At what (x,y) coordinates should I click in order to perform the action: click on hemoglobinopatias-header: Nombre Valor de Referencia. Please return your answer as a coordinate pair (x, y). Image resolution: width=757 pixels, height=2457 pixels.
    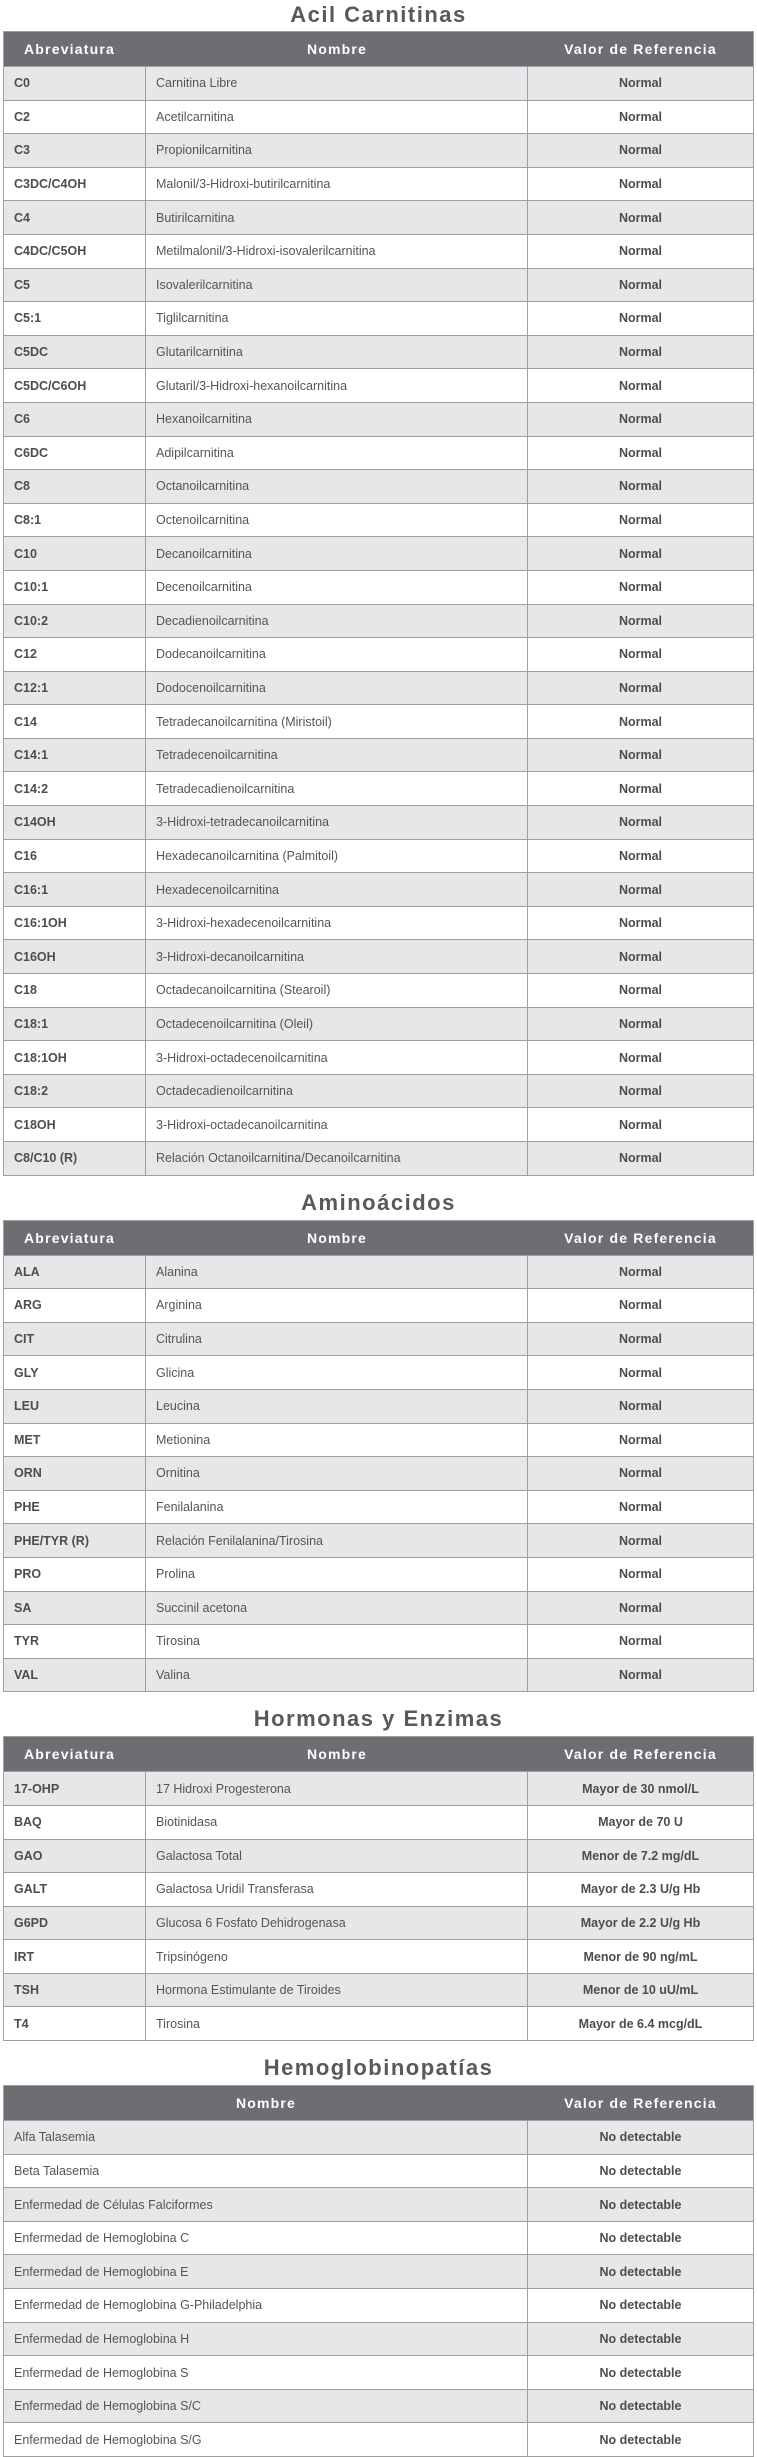
    Looking at the image, I should click on (378, 2103).